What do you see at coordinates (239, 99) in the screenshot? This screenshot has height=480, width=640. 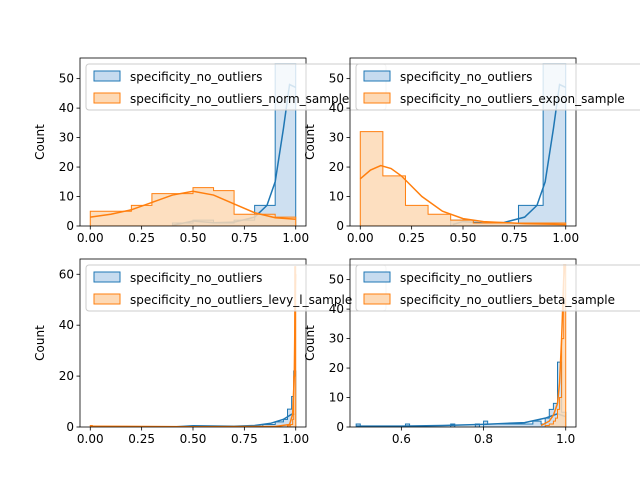 I see `legend-label: specificity_no_outliers_norm_sample` at bounding box center [239, 99].